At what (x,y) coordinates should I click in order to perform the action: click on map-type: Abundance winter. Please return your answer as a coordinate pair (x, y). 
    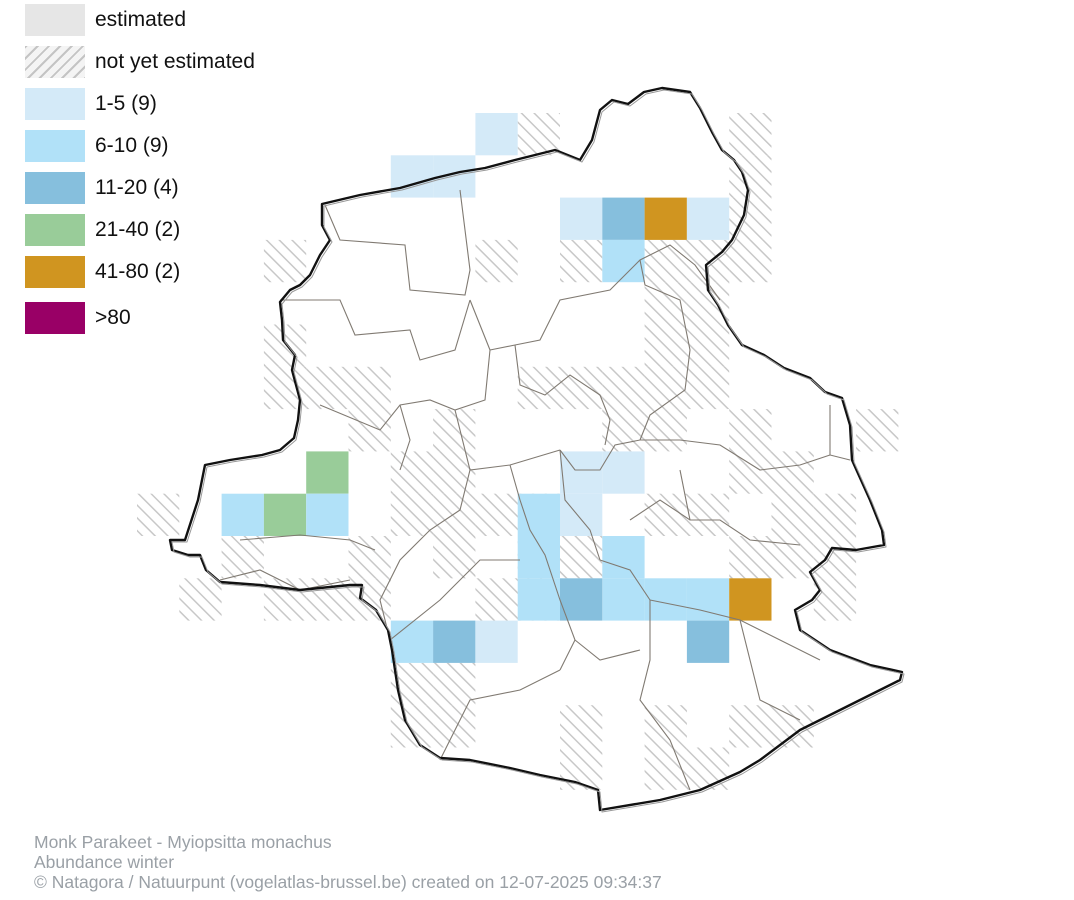
    Looking at the image, I should click on (104, 862).